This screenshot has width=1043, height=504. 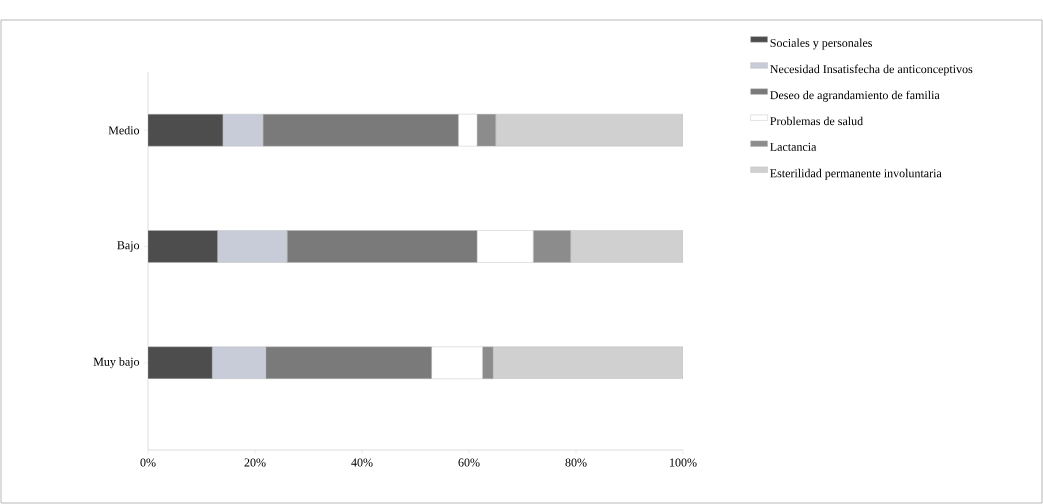 I want to click on y-tick-label: Bajo, so click(x=128, y=246).